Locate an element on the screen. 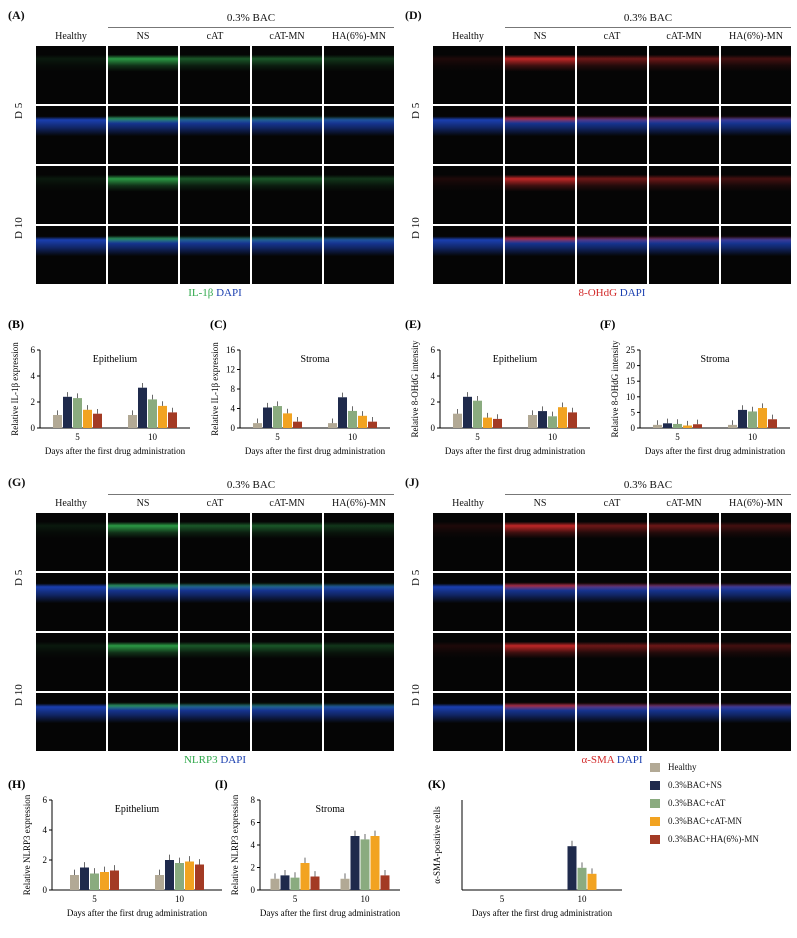  y-tick-label: 5 is located at coordinates (633, 412).